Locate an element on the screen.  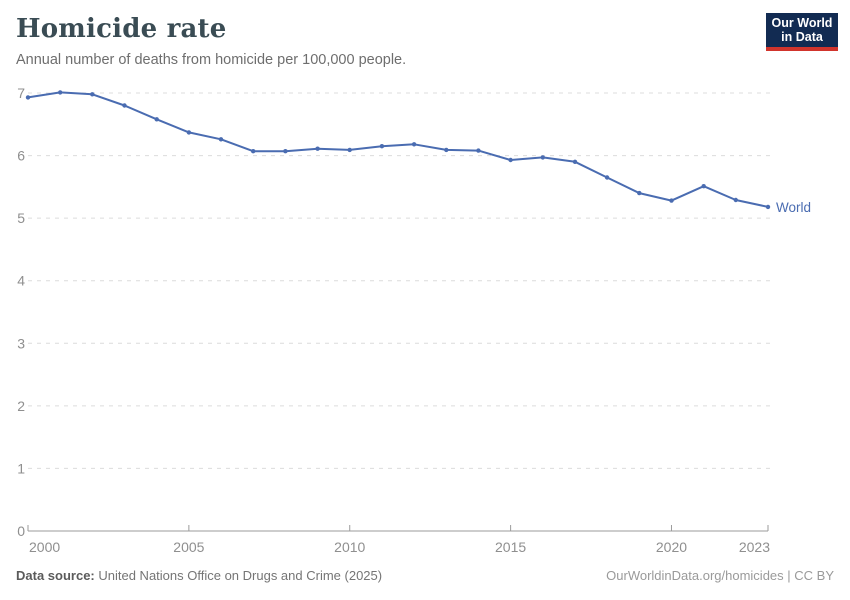
owid-logo-text: Our World in Data is located at coordinates (802, 30).